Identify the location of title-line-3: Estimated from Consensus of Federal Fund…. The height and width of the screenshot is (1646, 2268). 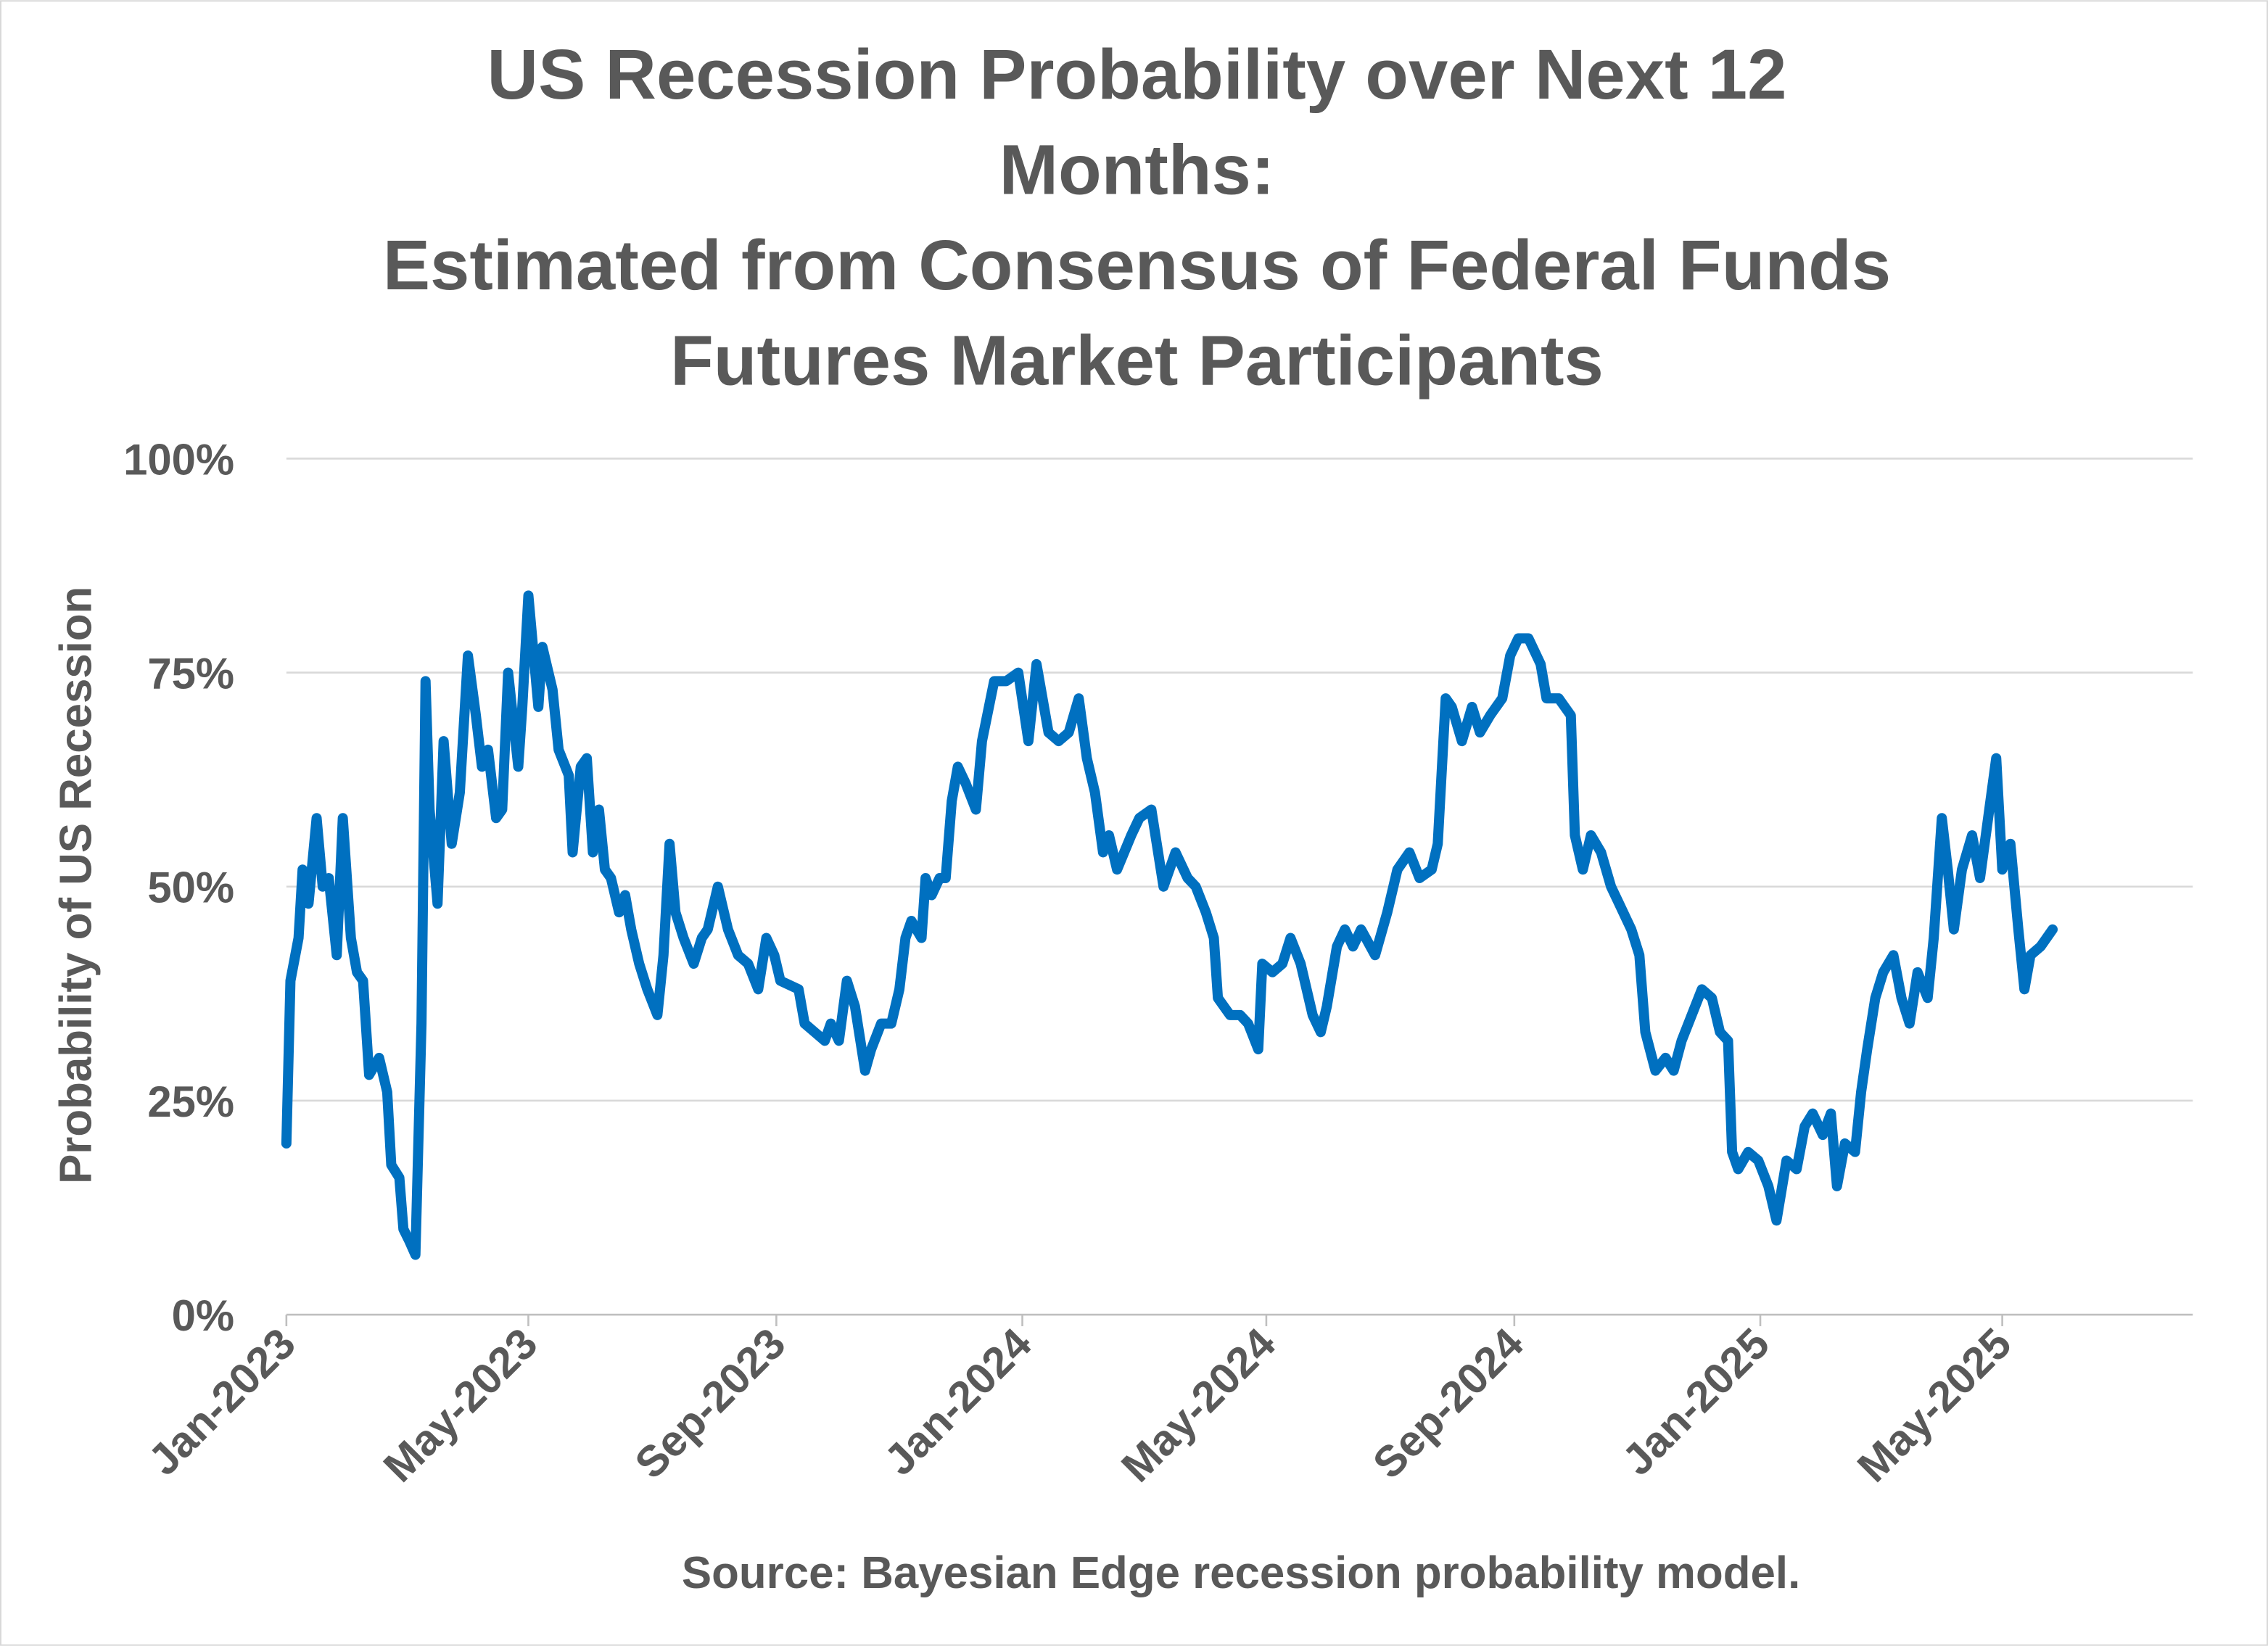
(1137, 265).